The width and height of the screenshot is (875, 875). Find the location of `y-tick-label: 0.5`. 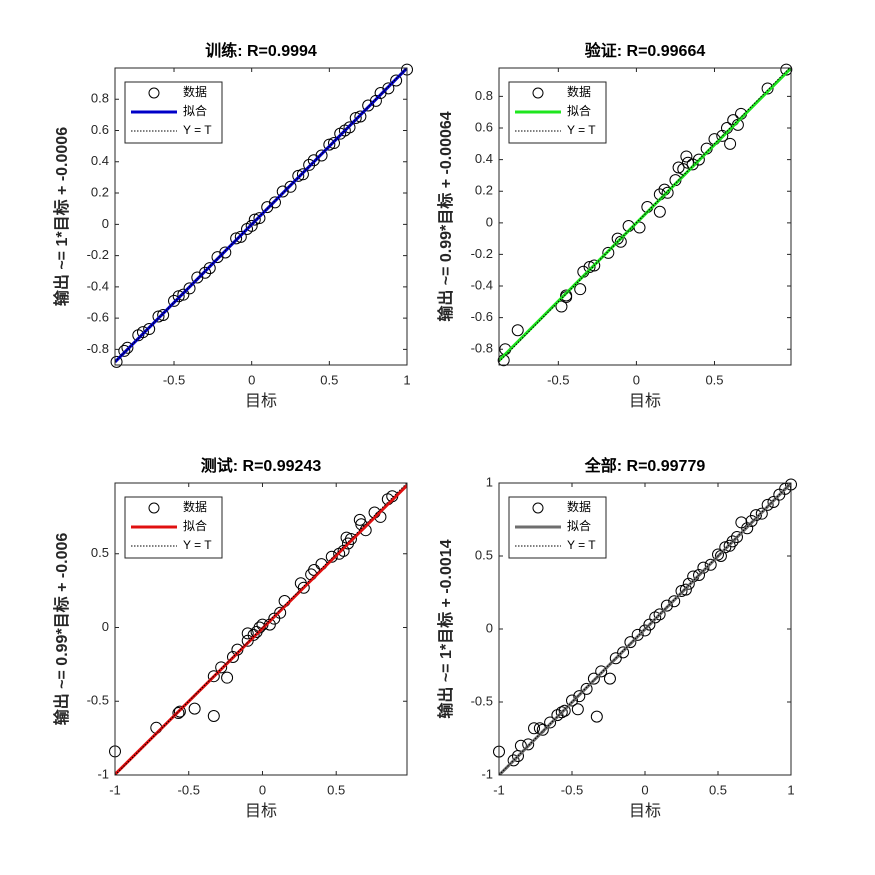

y-tick-label: 0.5 is located at coordinates (100, 552).